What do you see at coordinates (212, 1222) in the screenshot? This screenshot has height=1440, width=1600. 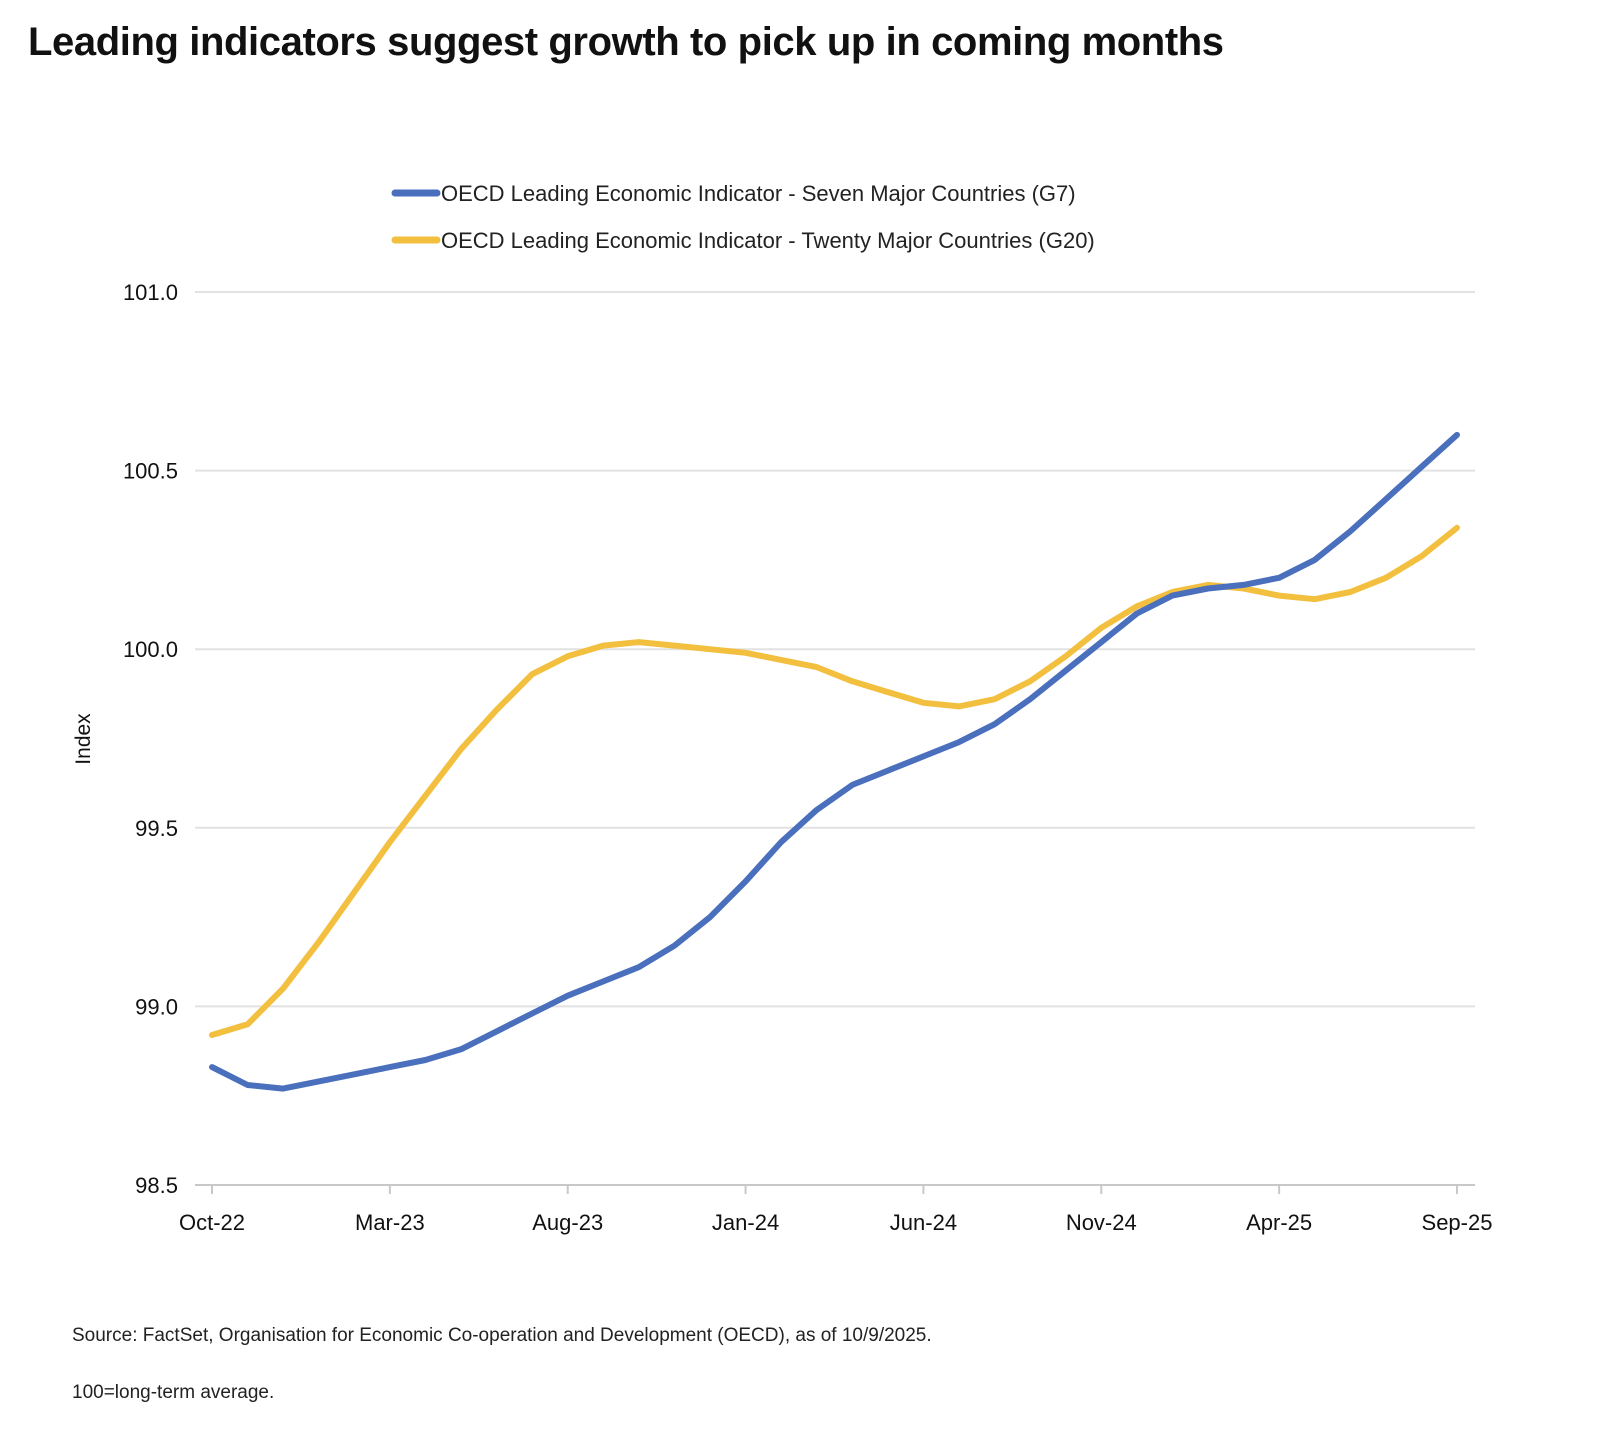 I see `x-tick-label: Oct-22` at bounding box center [212, 1222].